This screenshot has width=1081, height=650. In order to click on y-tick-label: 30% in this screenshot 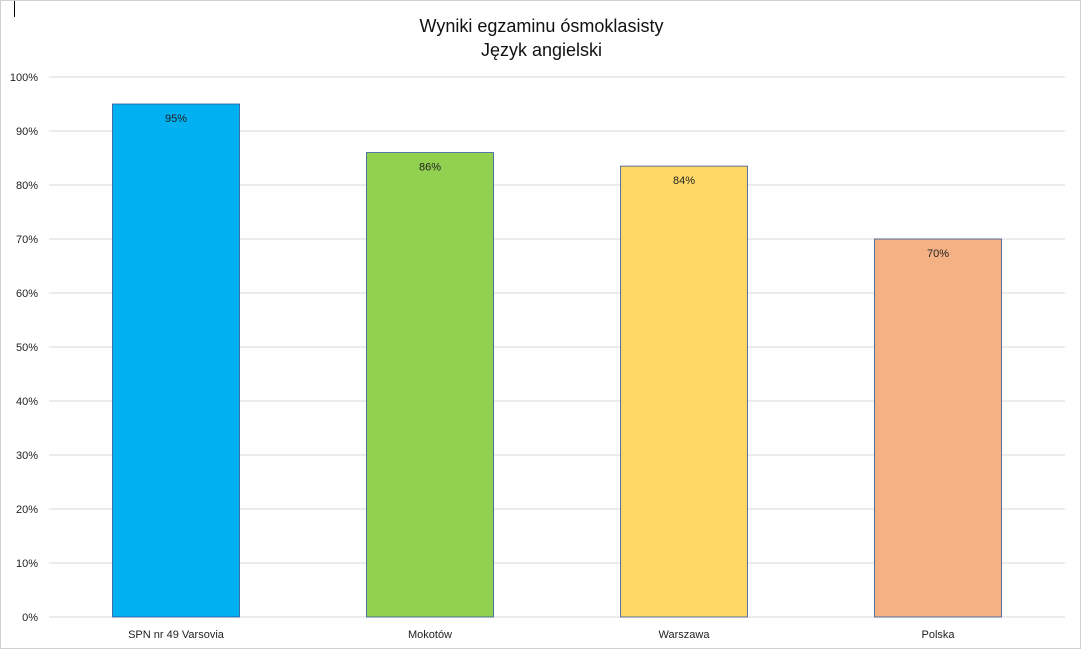, I will do `click(27, 456)`.